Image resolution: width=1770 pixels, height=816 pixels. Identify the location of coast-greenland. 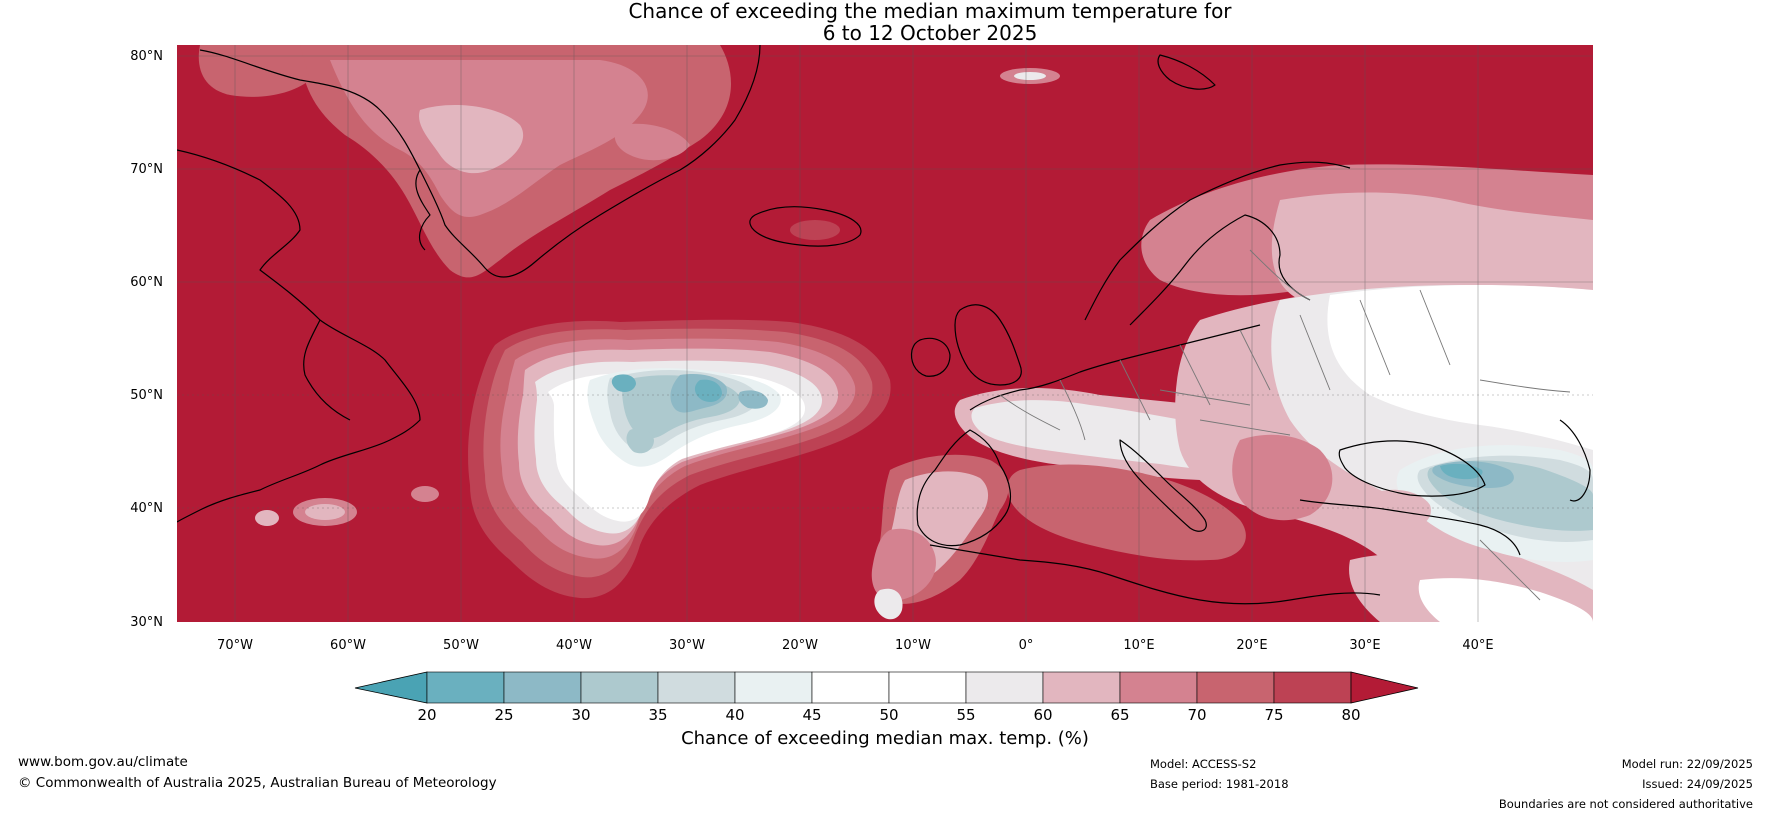
(480, 161).